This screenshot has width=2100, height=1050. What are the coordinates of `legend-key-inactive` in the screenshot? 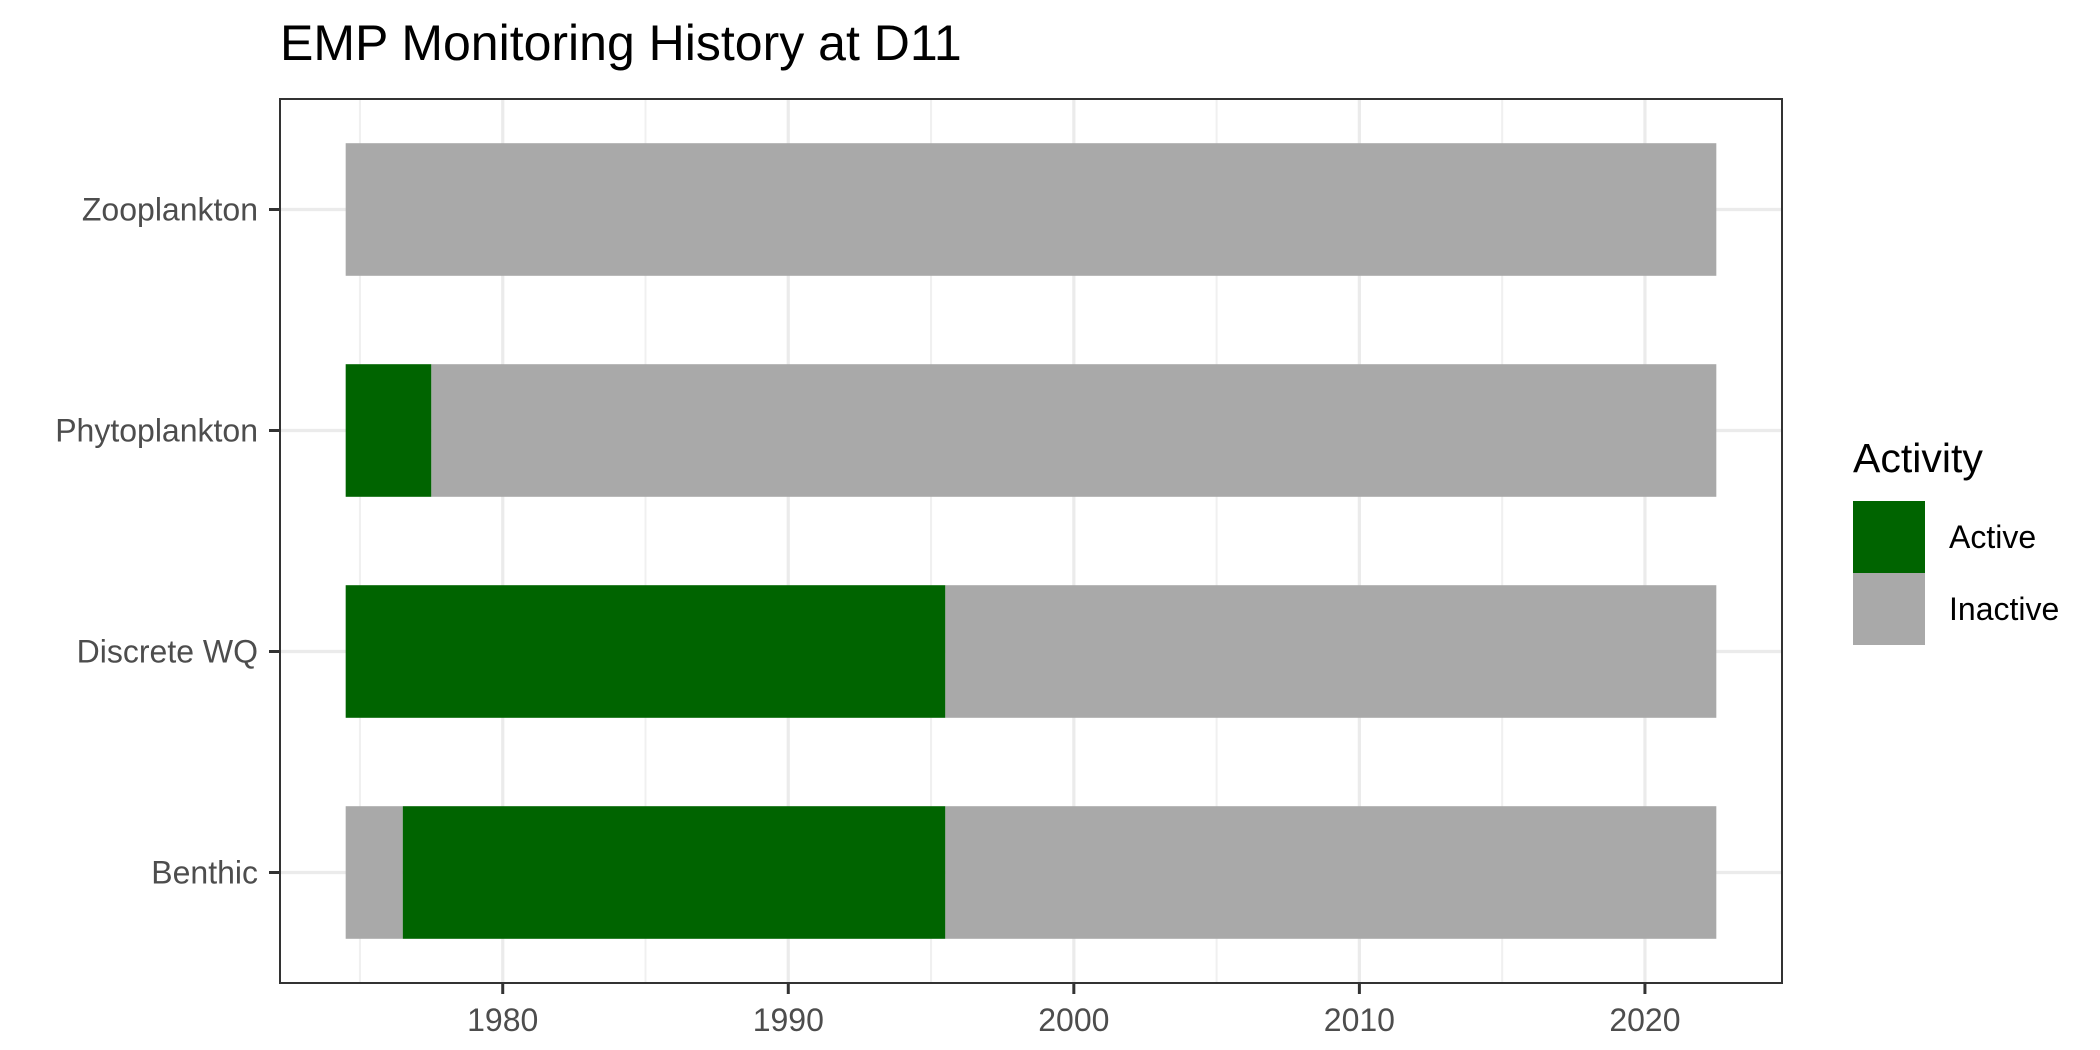 It's located at (1889, 609).